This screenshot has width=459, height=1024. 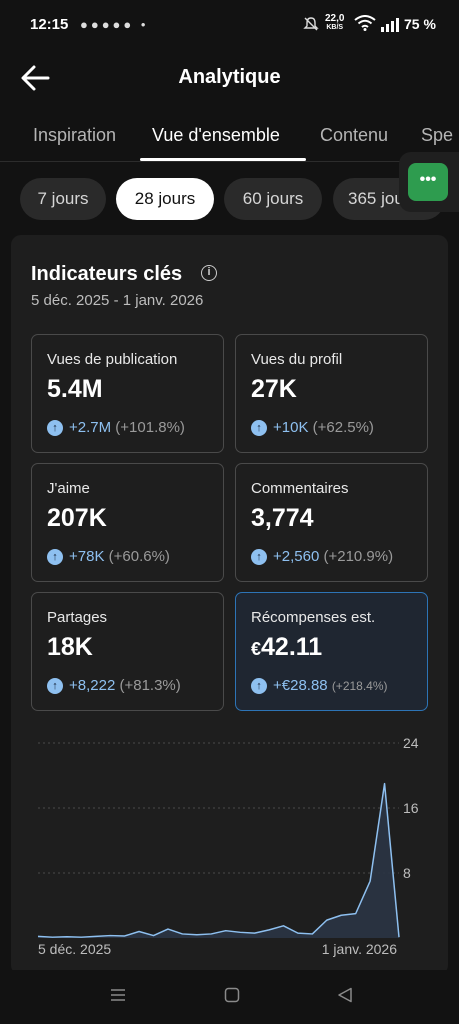 What do you see at coordinates (335, 27) in the screenshot?
I see `net-speed-unit: KB/S` at bounding box center [335, 27].